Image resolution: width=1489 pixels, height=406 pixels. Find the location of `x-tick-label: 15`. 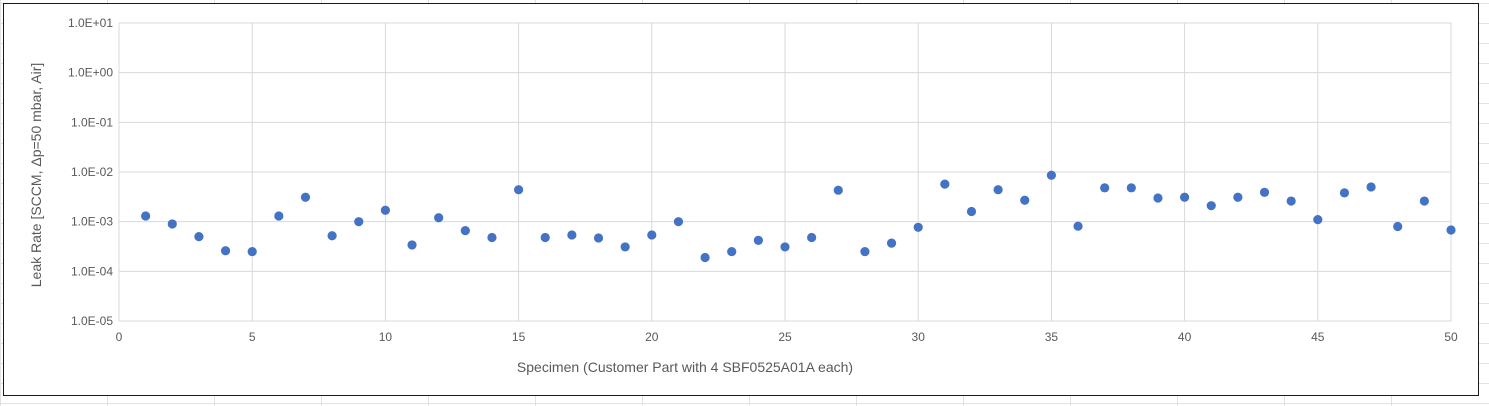

x-tick-label: 15 is located at coordinates (519, 337).